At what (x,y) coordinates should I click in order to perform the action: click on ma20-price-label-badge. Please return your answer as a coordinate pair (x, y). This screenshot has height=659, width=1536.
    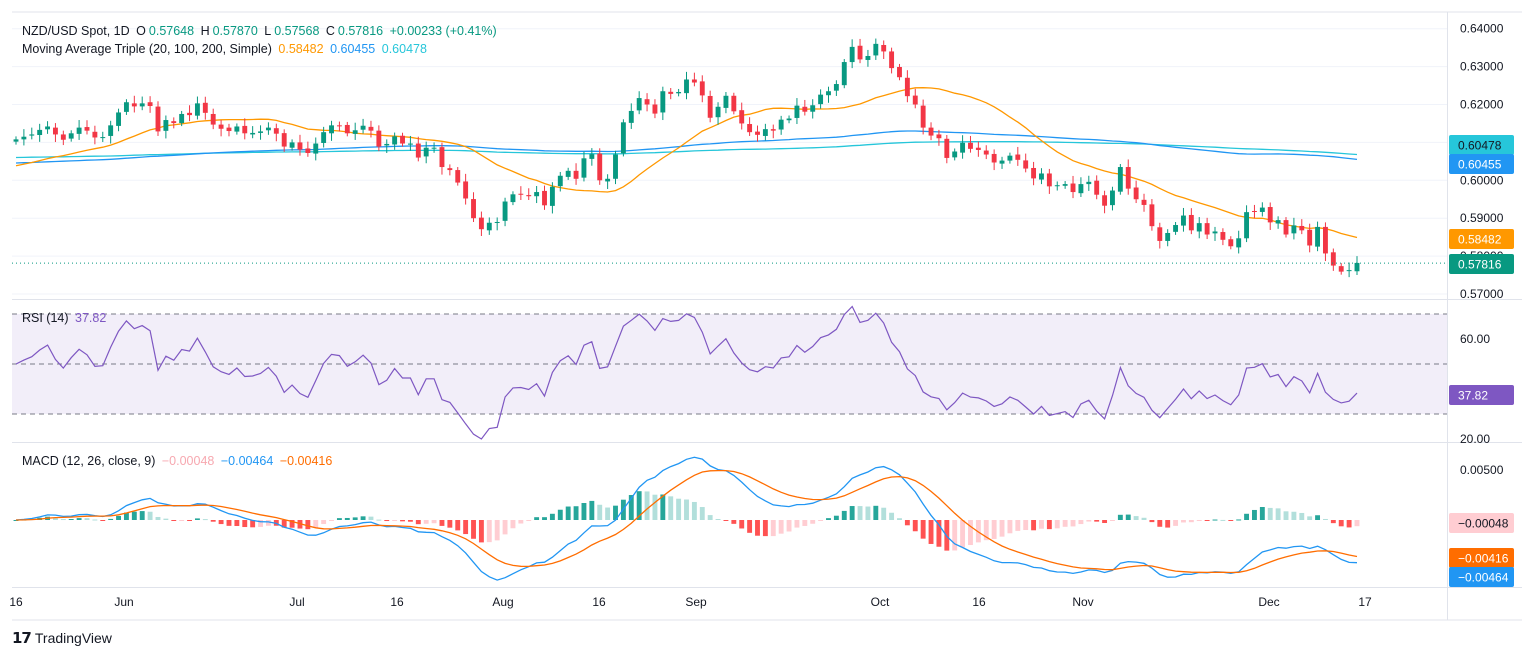
    Looking at the image, I should click on (1481, 239).